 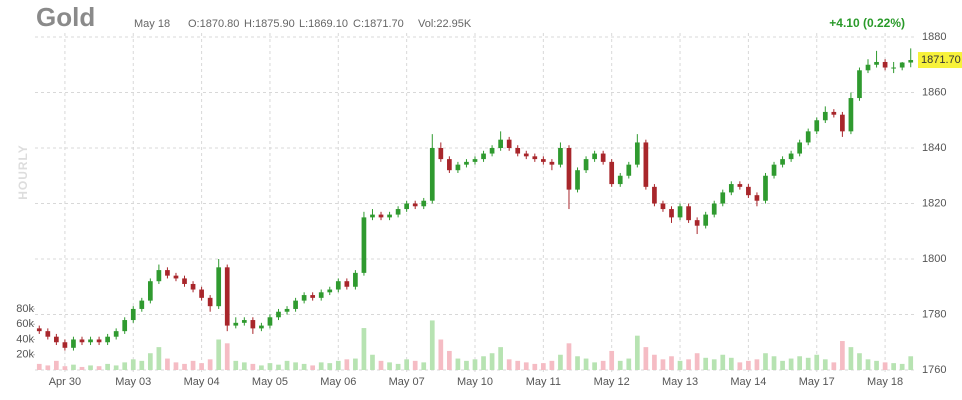 What do you see at coordinates (934, 370) in the screenshot?
I see `y-tick-label: 1760` at bounding box center [934, 370].